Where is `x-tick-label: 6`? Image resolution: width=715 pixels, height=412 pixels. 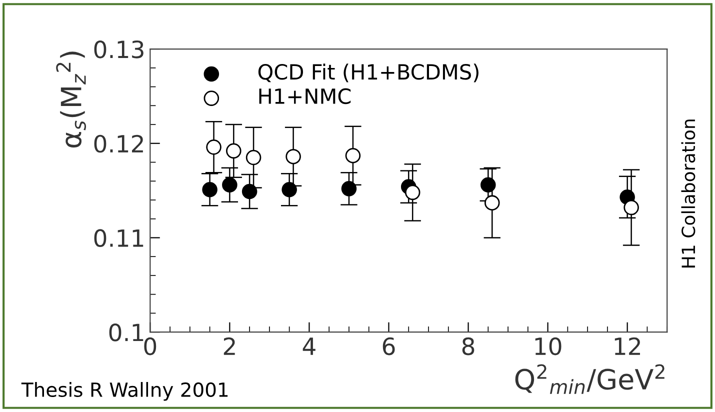 x-tick-label: 6 is located at coordinates (388, 346).